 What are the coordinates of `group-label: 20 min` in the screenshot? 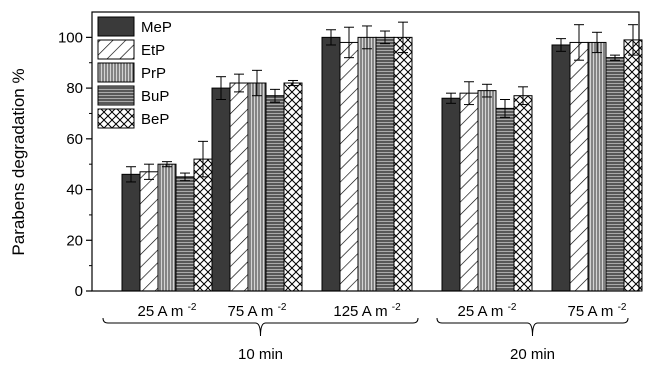 It's located at (532, 354).